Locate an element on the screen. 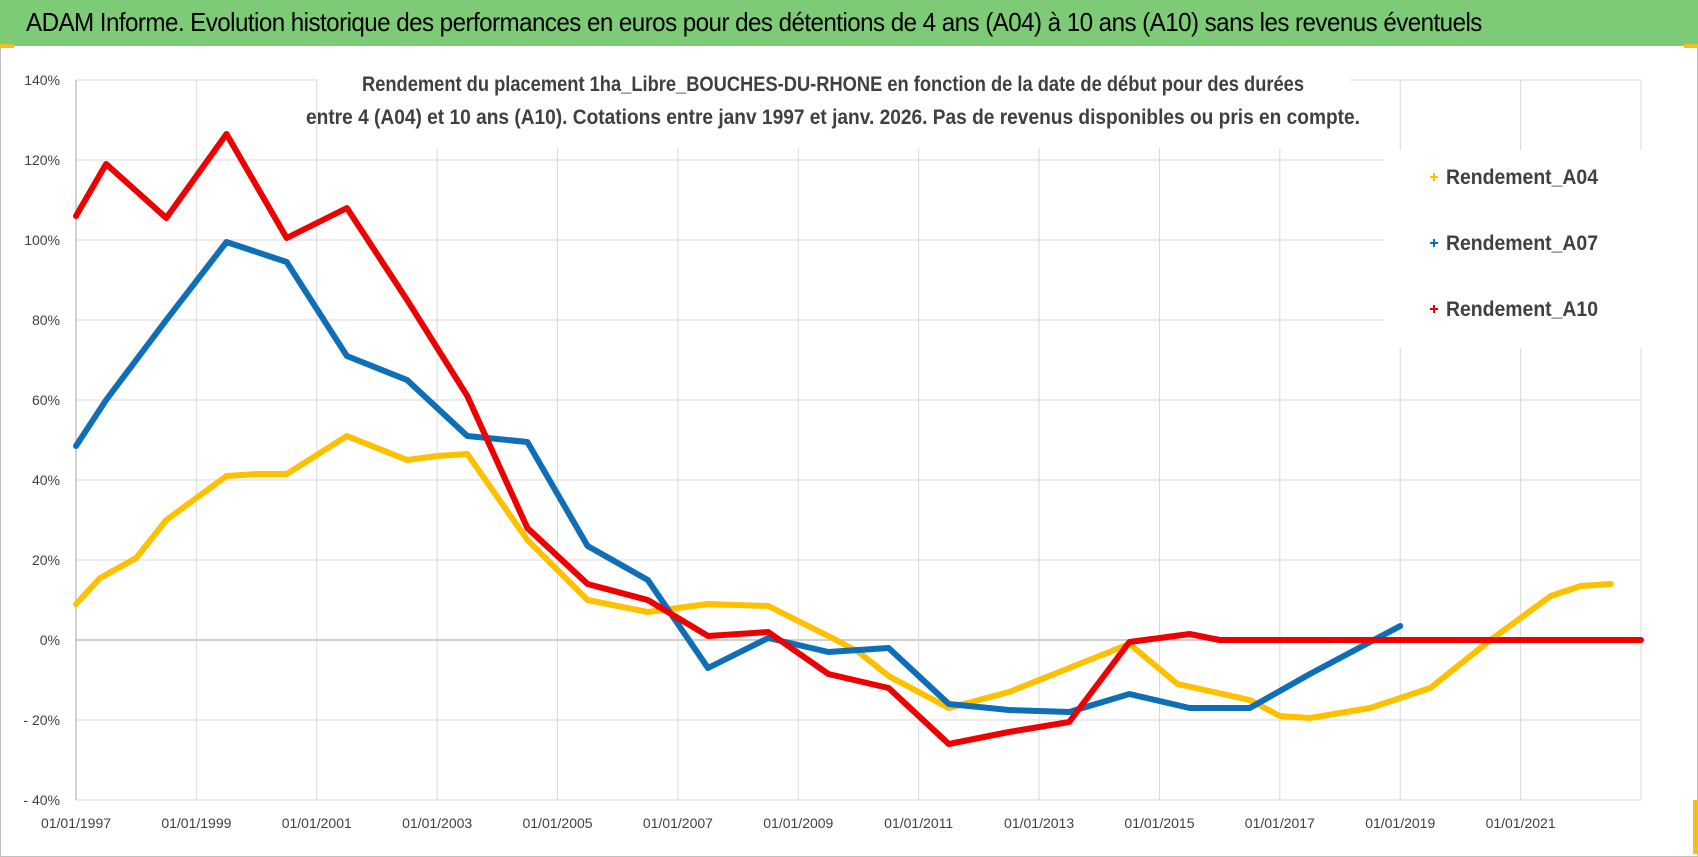 The image size is (1698, 857). legend-backdrop is located at coordinates (1513, 249).